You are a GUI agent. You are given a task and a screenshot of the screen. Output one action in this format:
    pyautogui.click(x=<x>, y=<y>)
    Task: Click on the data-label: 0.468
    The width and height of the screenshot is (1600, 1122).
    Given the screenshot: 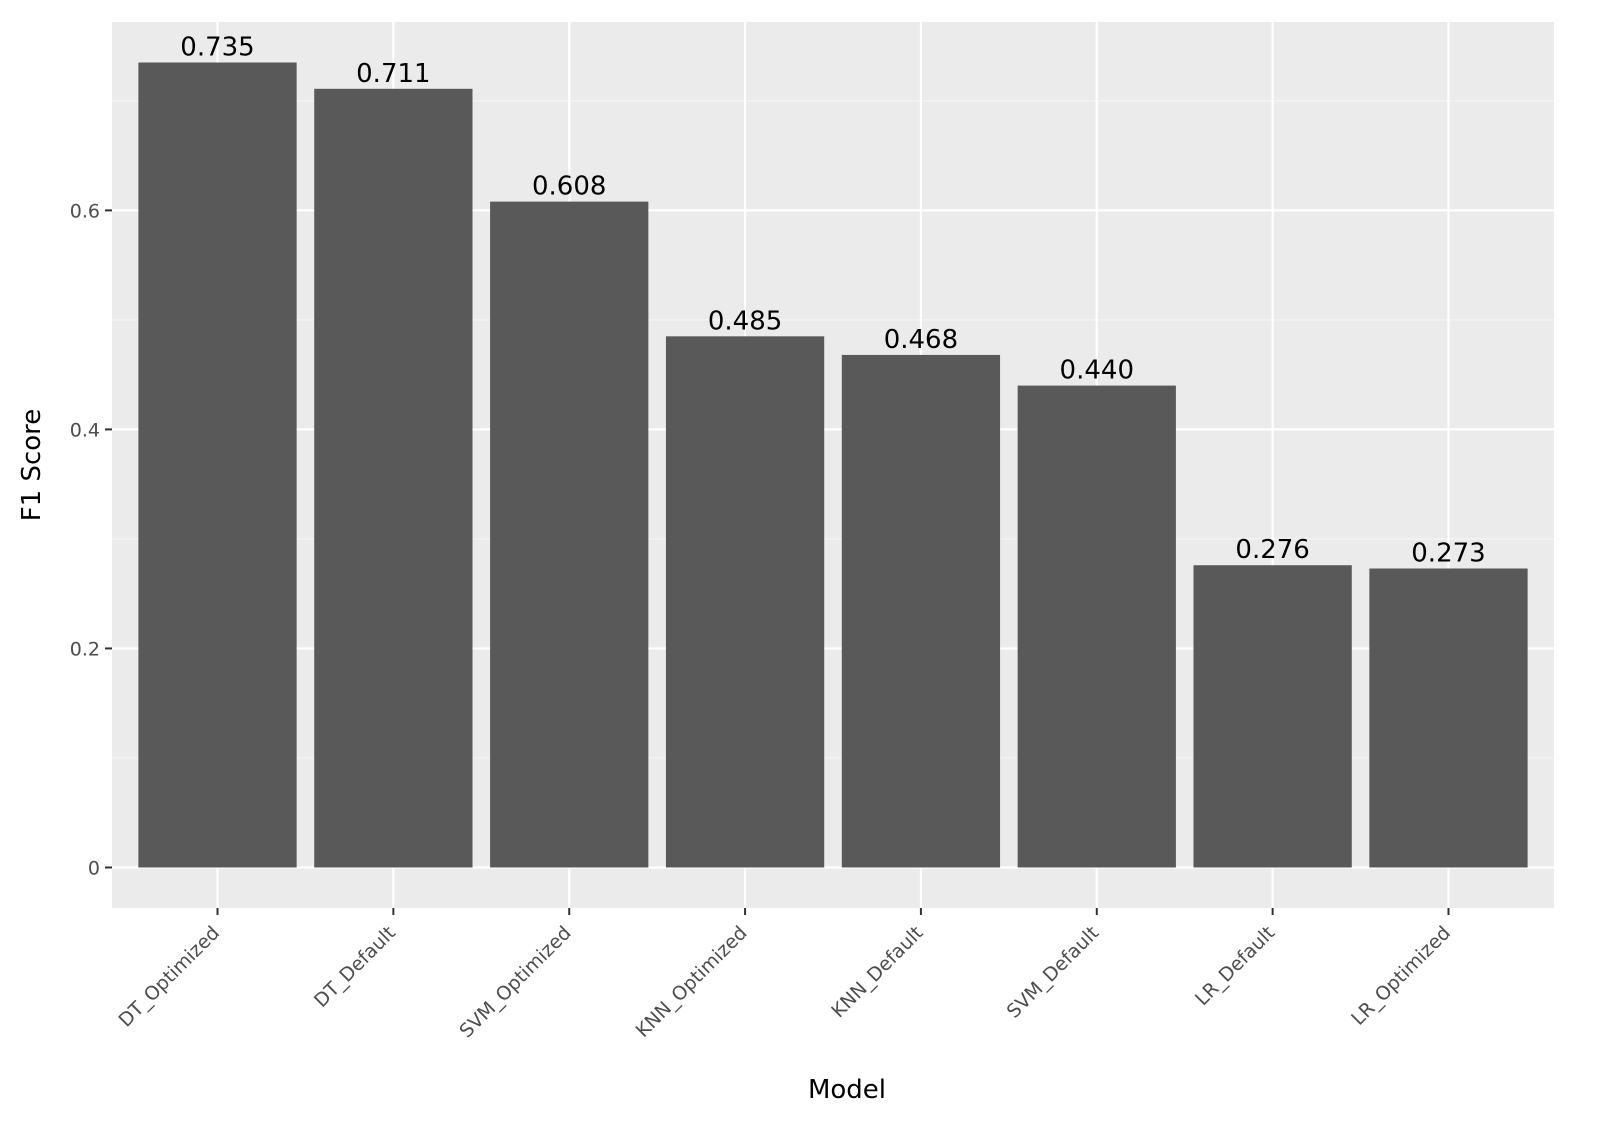 What is the action you would take?
    pyautogui.click(x=921, y=340)
    